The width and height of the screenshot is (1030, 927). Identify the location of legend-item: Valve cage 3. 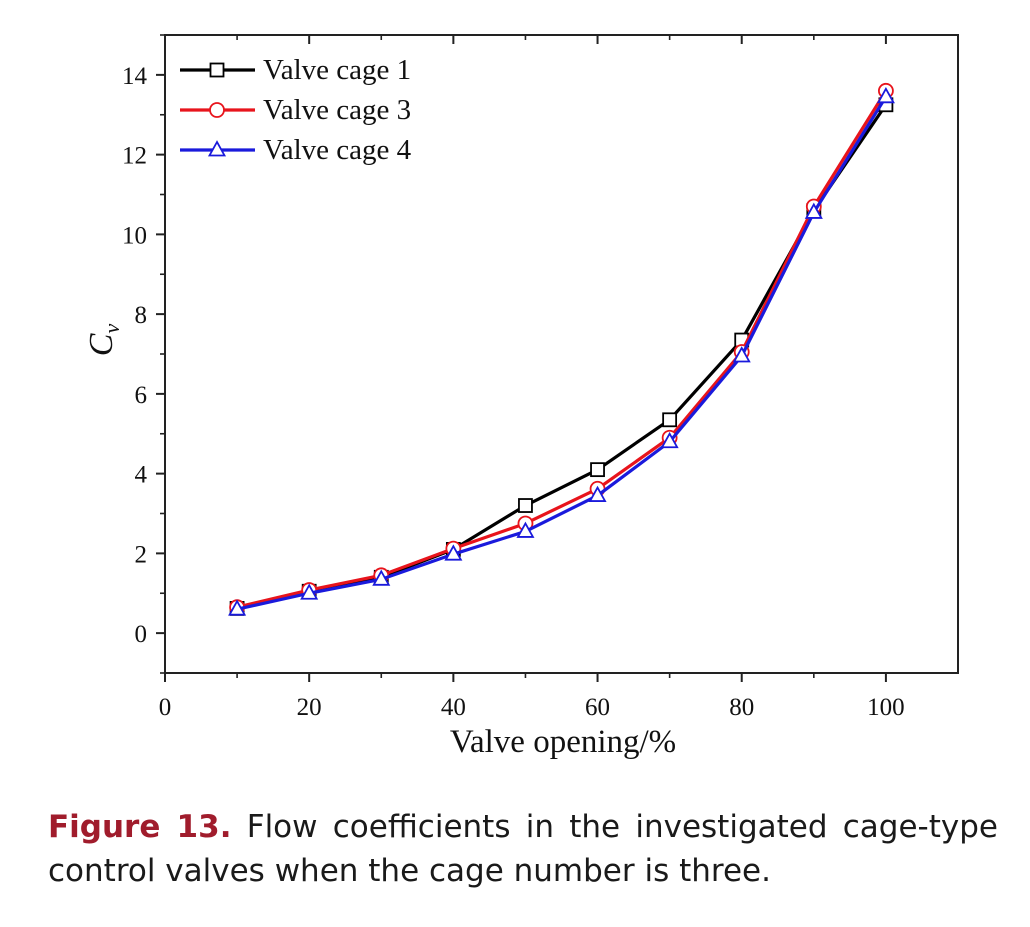
(295, 110).